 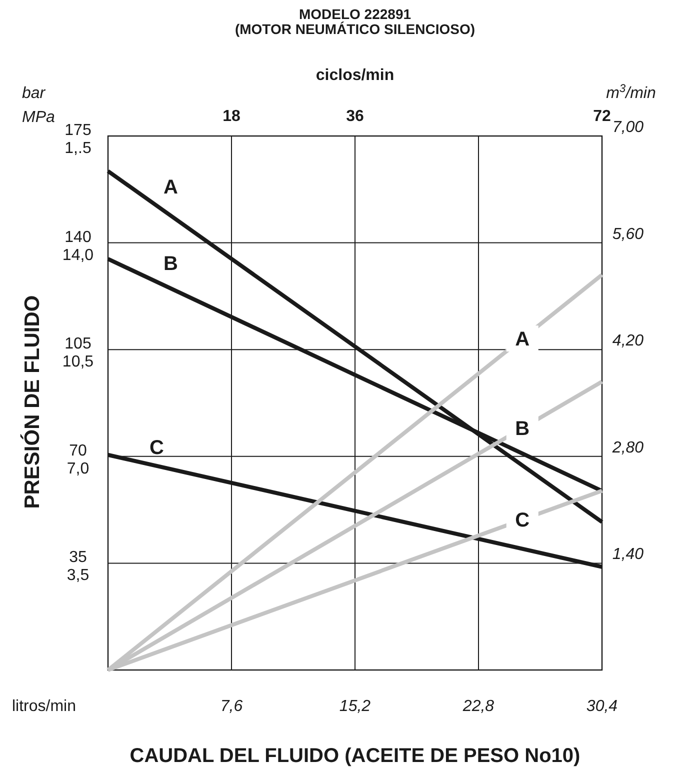 I want to click on text: MPa, so click(x=38, y=117).